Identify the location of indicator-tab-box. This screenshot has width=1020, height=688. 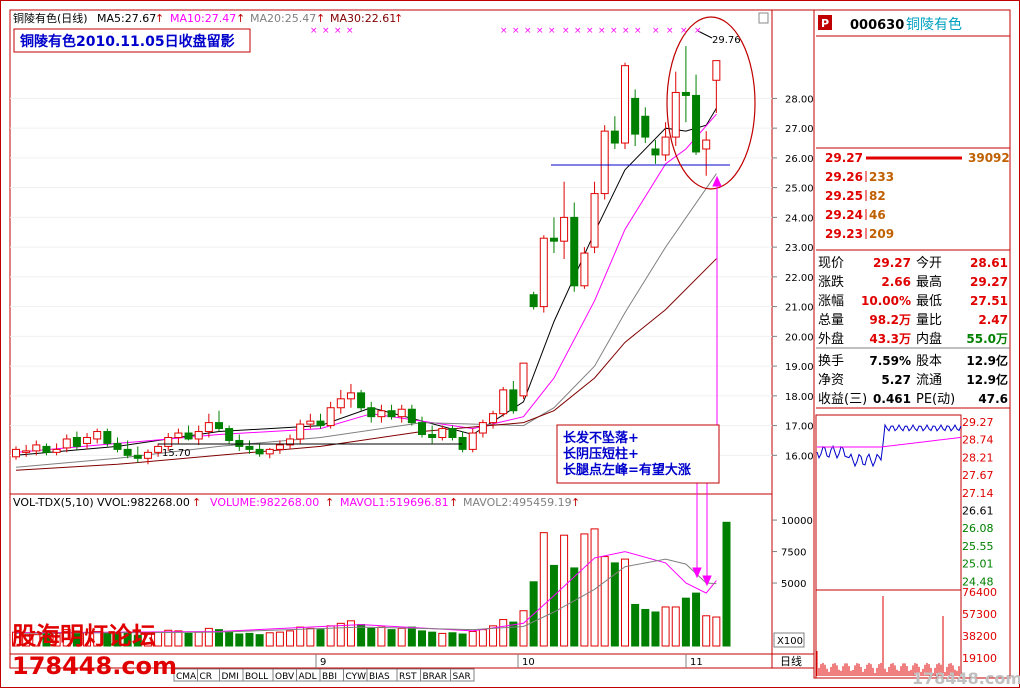
(462, 675).